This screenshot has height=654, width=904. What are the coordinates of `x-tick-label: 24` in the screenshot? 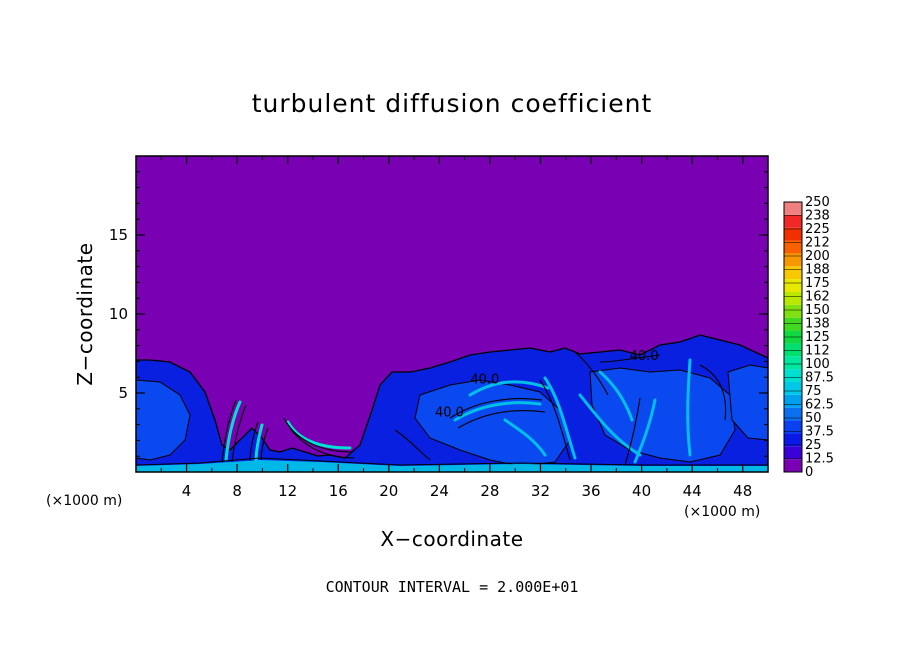 It's located at (439, 491).